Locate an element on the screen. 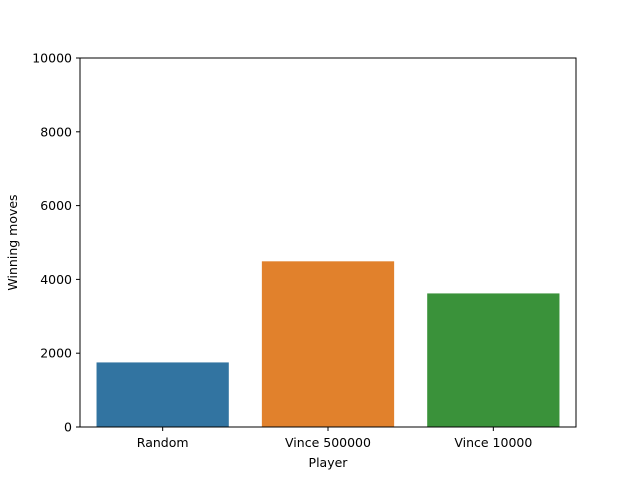 This screenshot has height=480, width=640. x-tick-label: Vince 500000 is located at coordinates (328, 442).